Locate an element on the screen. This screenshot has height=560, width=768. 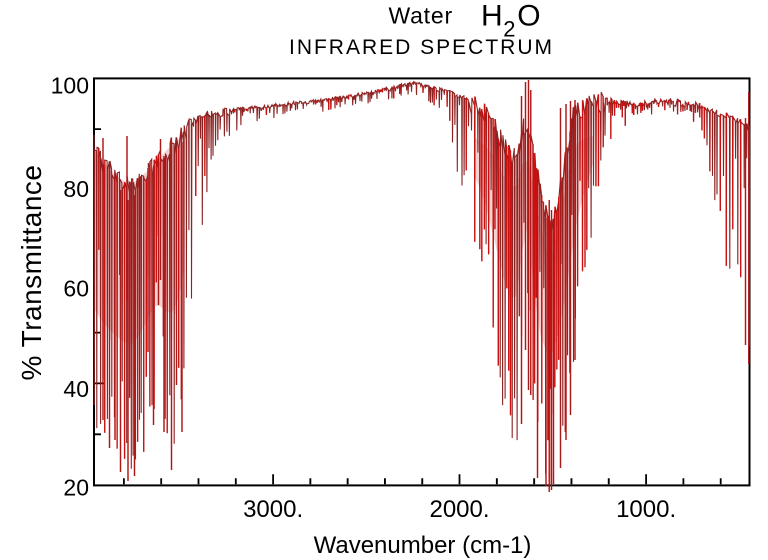
svg-text: Water is located at coordinates (420, 16).